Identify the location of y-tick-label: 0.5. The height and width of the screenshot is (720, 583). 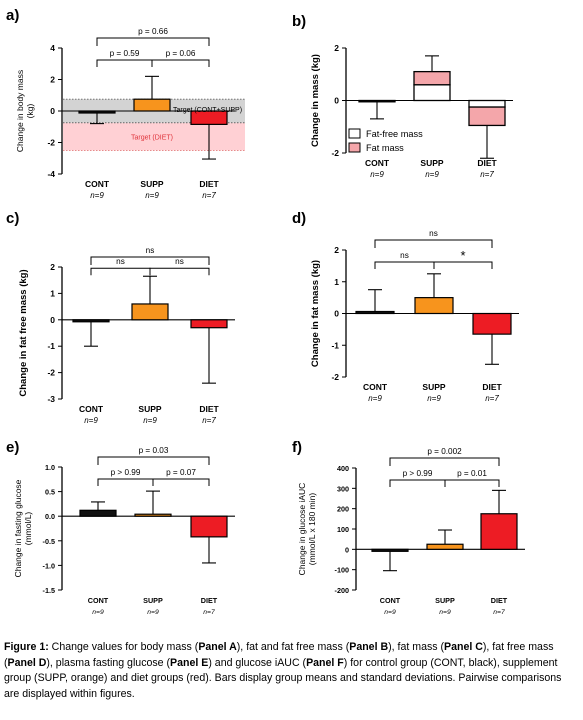
(50, 492).